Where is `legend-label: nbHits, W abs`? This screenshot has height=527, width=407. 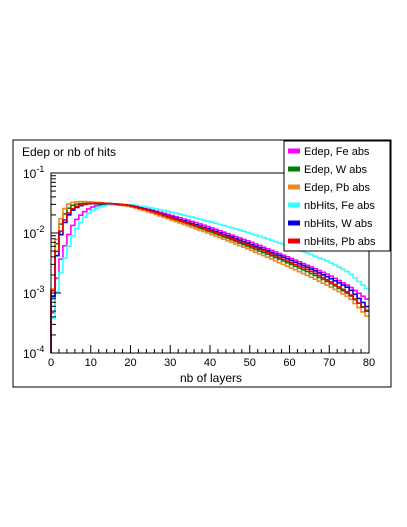 legend-label: nbHits, W abs is located at coordinates (338, 224).